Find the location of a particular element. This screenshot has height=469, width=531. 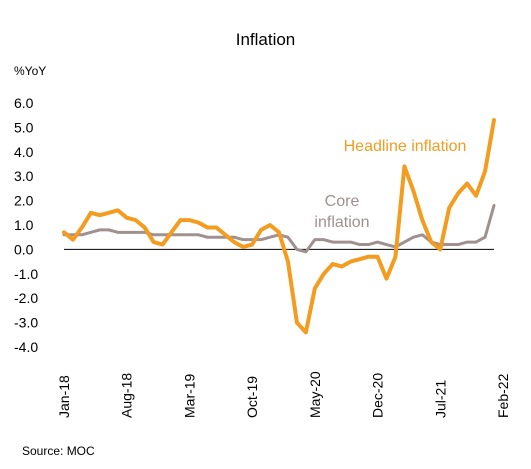

core-inflation-label: Core is located at coordinates (342, 201).